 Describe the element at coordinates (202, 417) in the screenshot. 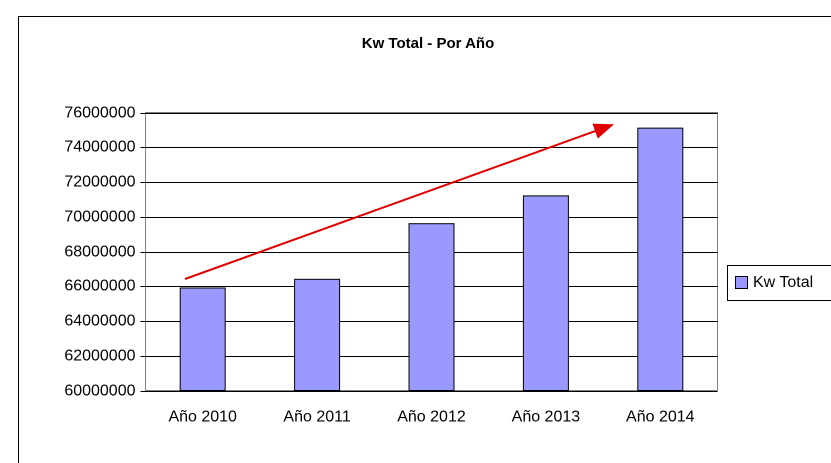

I see `x-tick-label: Año 2010` at that location.